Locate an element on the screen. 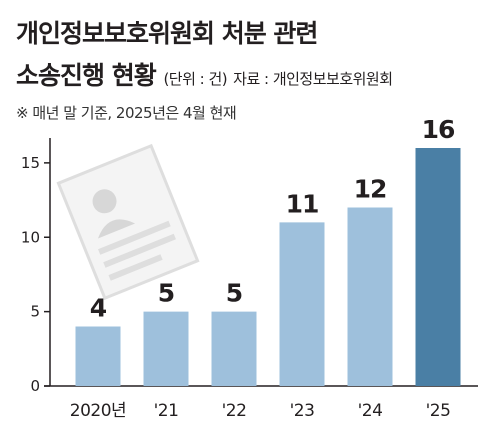 Image resolution: width=500 pixels, height=441 pixels. y-tick-label: 15 is located at coordinates (30, 163).